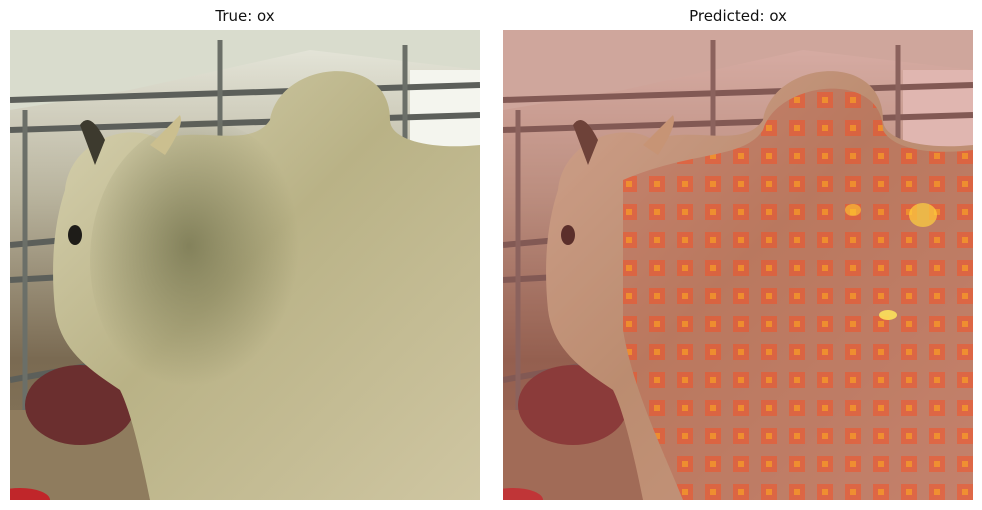 This screenshot has width=982, height=510. What do you see at coordinates (245, 16) in the screenshot?
I see `true-label-title: True: ox` at bounding box center [245, 16].